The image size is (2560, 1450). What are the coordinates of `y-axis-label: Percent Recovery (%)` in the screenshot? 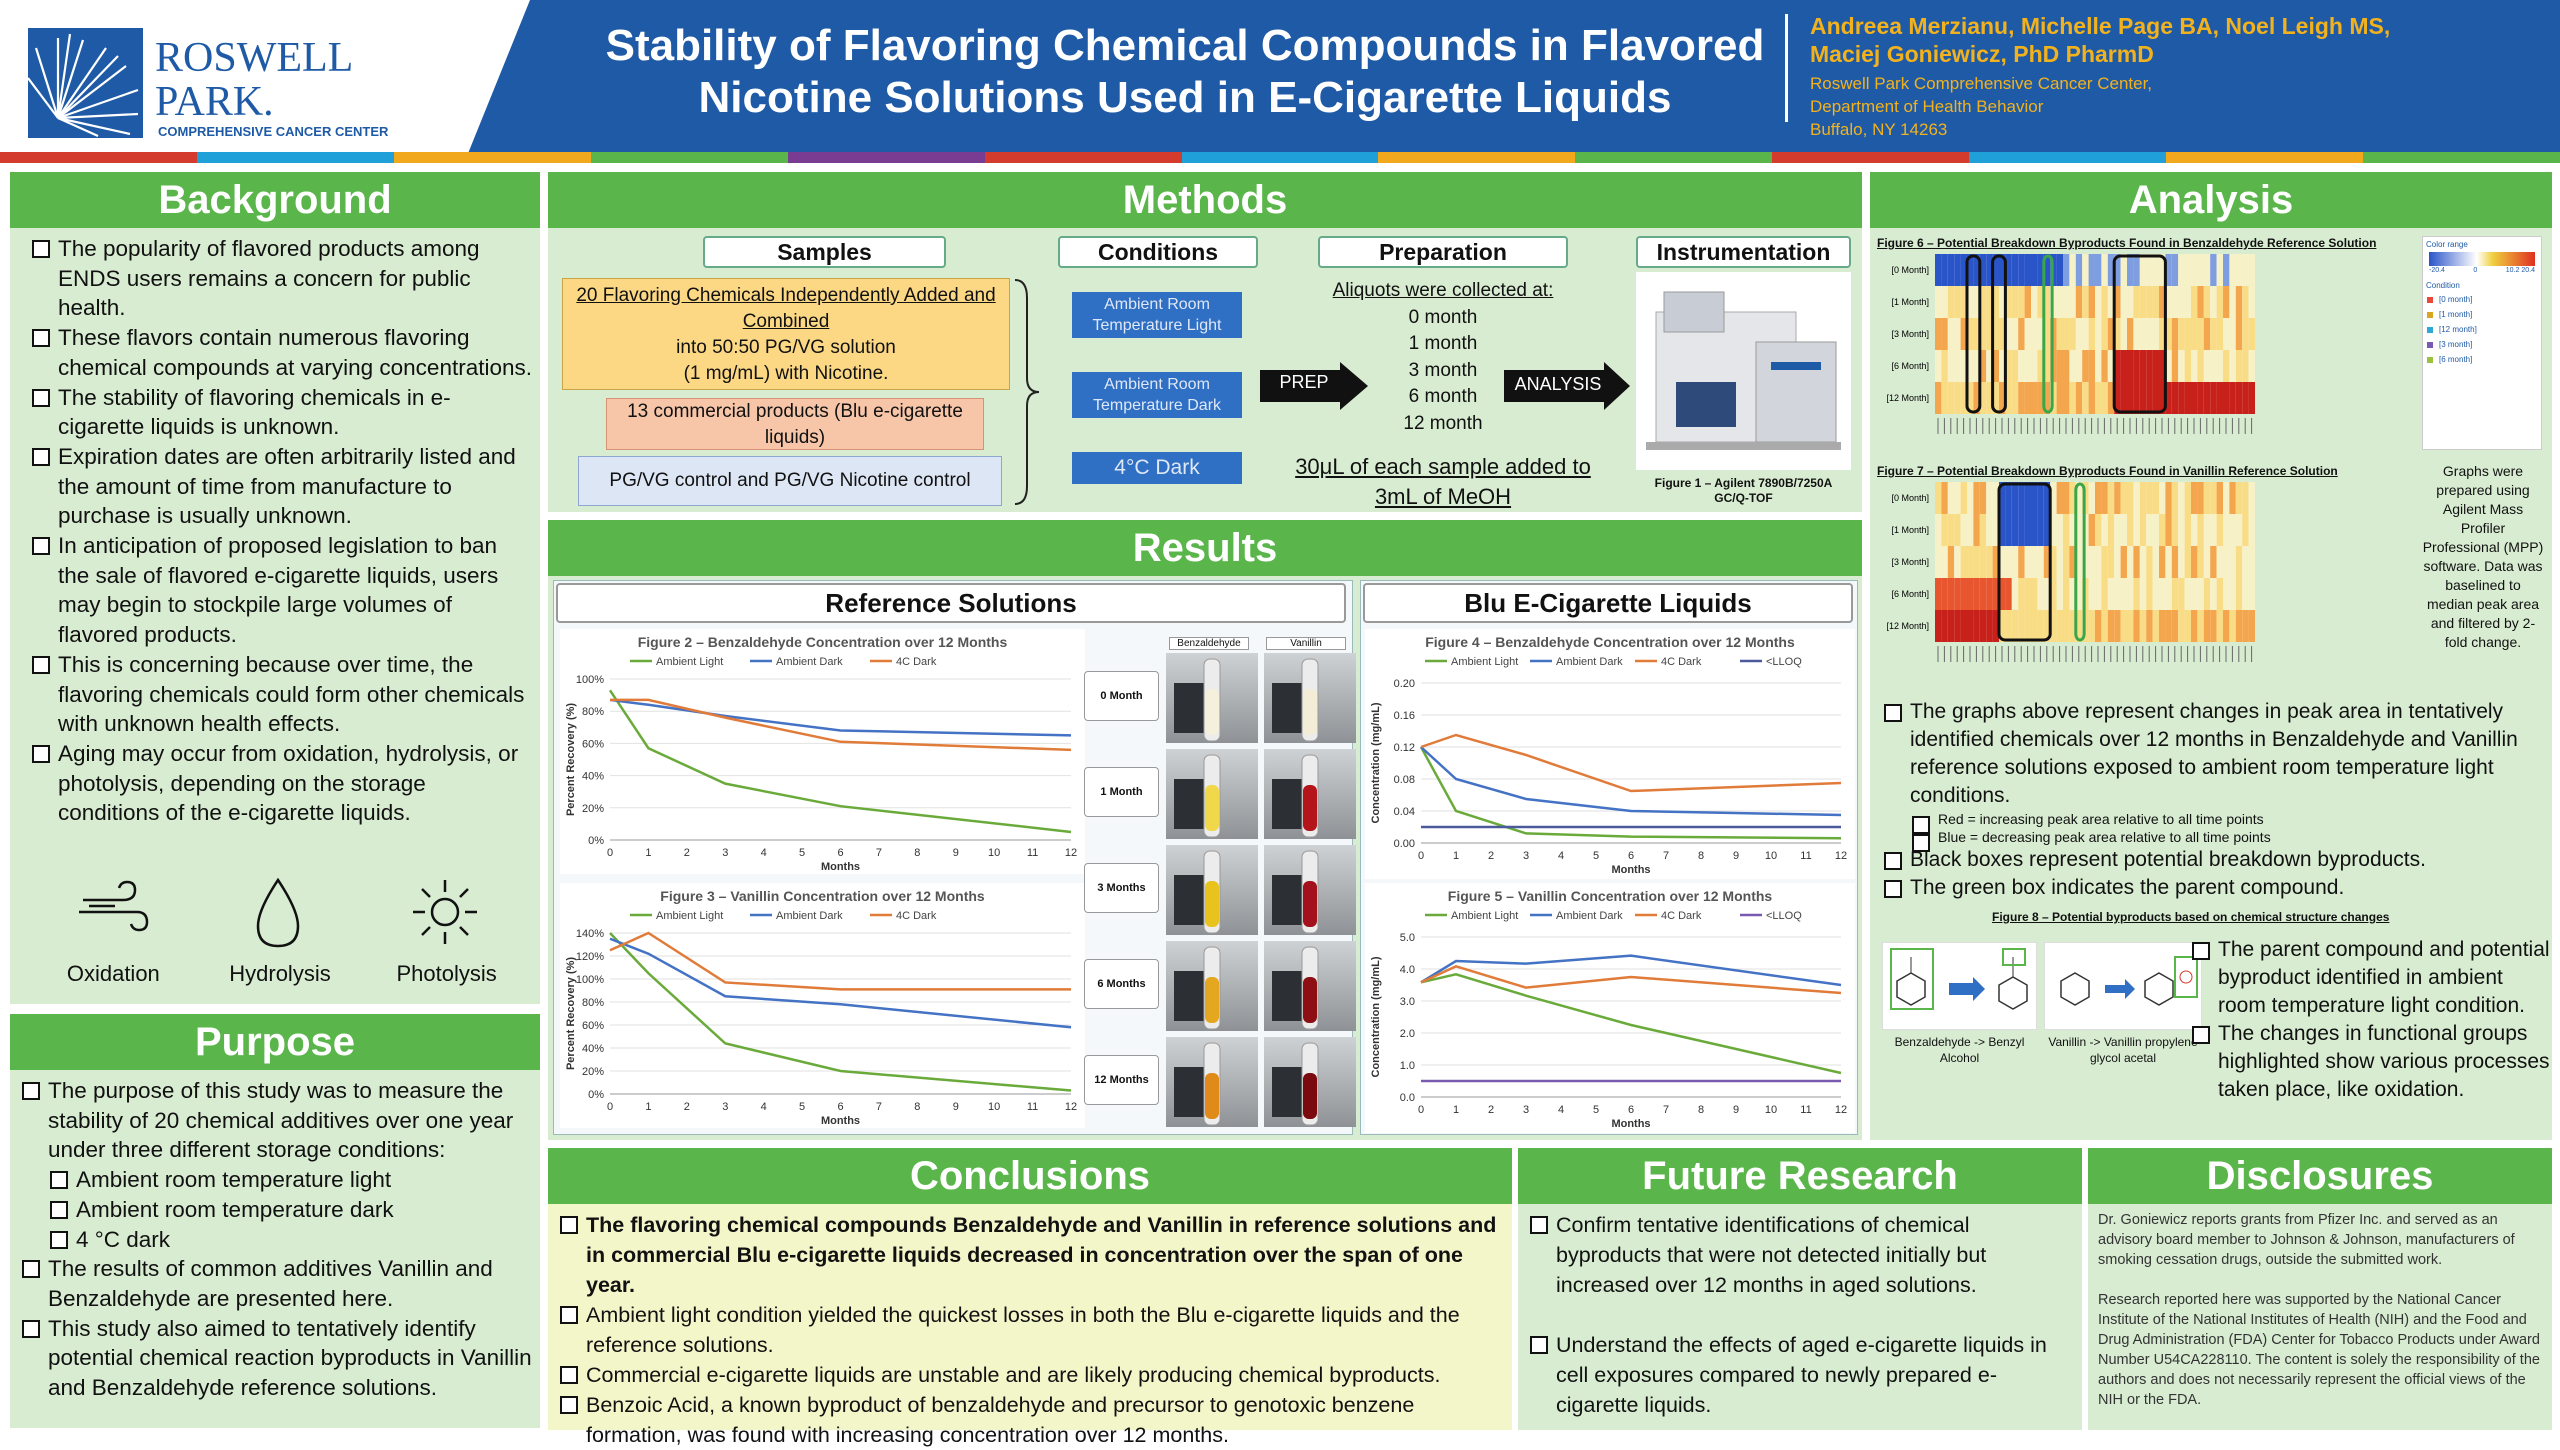 It's located at (571, 759).